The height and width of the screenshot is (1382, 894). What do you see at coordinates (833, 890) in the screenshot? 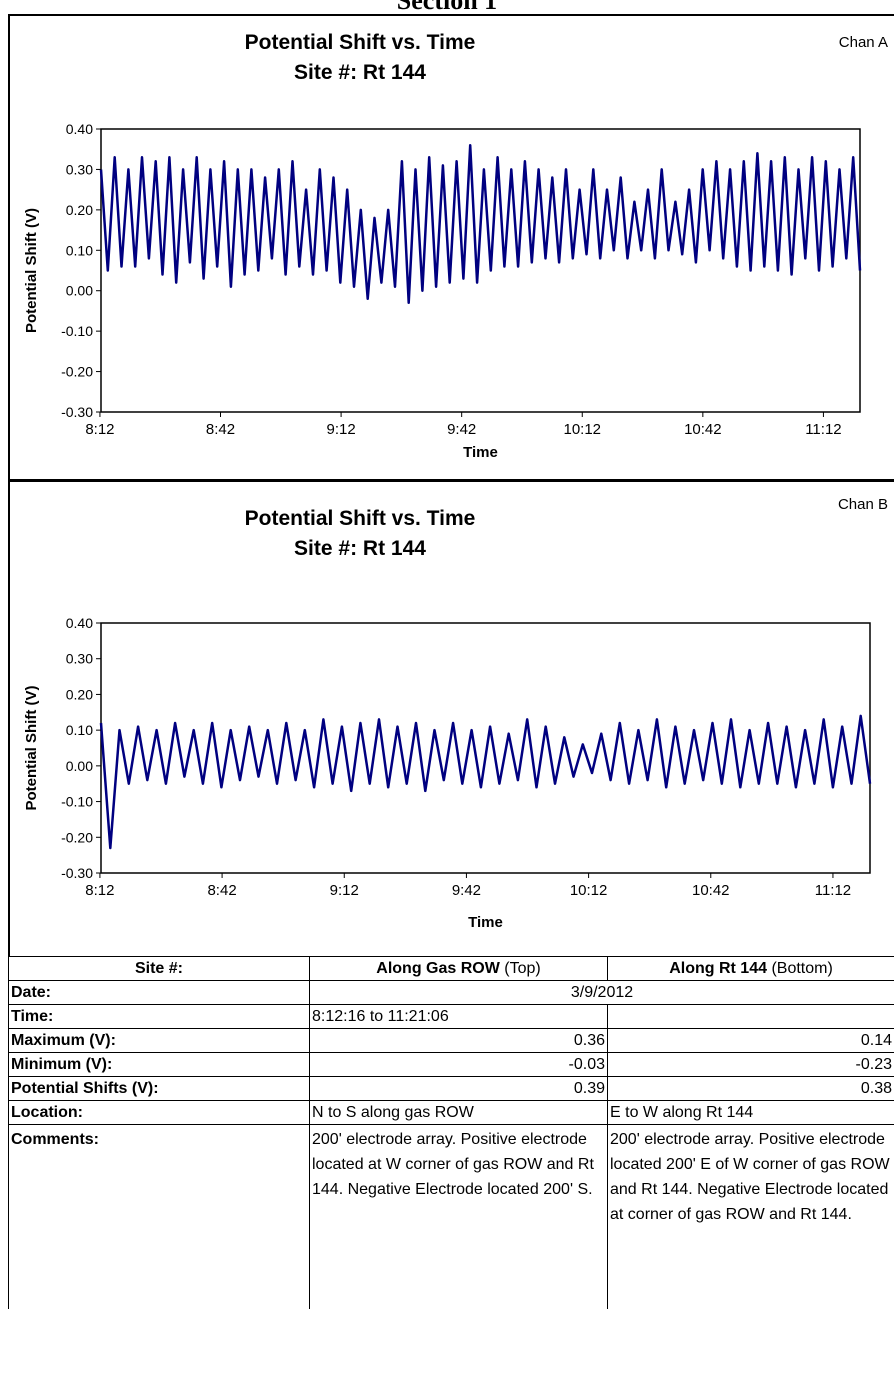
I see `chart-b-x-tick-label: 11:12` at bounding box center [833, 890].